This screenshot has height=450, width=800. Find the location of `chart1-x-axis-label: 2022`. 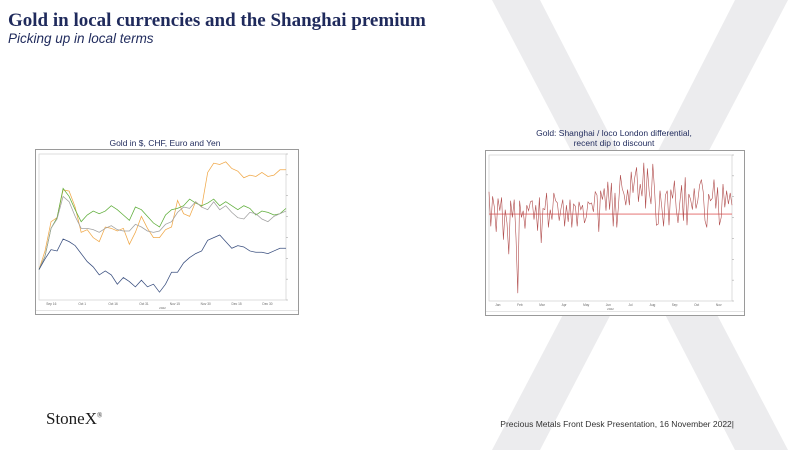

chart1-x-axis-label: 2022 is located at coordinates (162, 308).